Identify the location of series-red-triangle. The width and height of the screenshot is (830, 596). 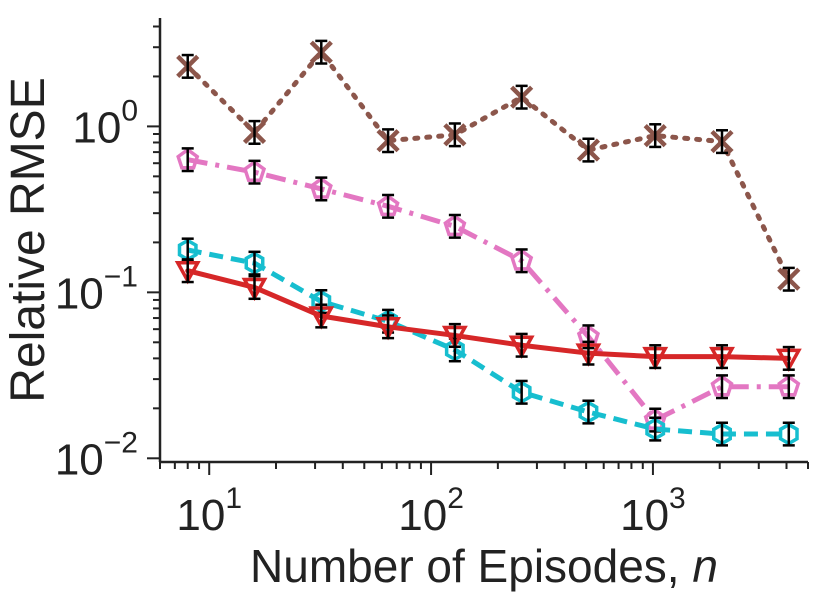
(488, 315).